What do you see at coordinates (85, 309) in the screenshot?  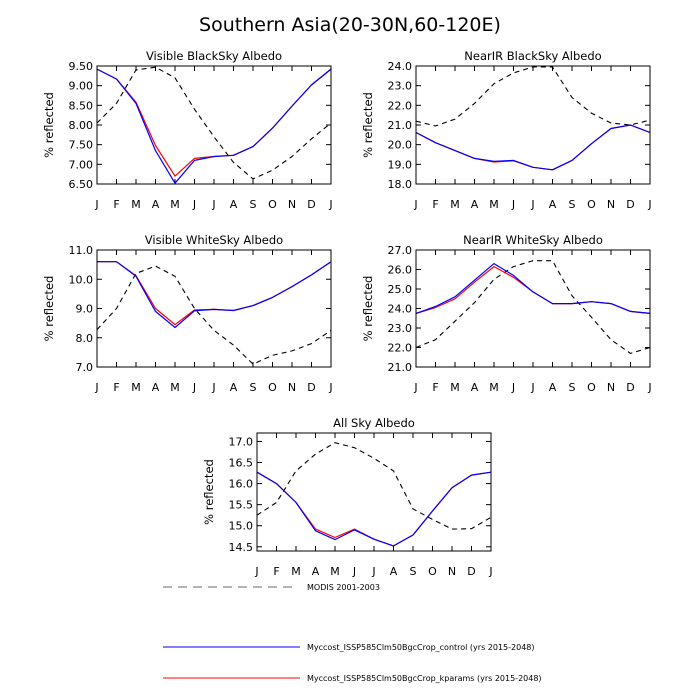 I see `y-tick-label: 9.0` at bounding box center [85, 309].